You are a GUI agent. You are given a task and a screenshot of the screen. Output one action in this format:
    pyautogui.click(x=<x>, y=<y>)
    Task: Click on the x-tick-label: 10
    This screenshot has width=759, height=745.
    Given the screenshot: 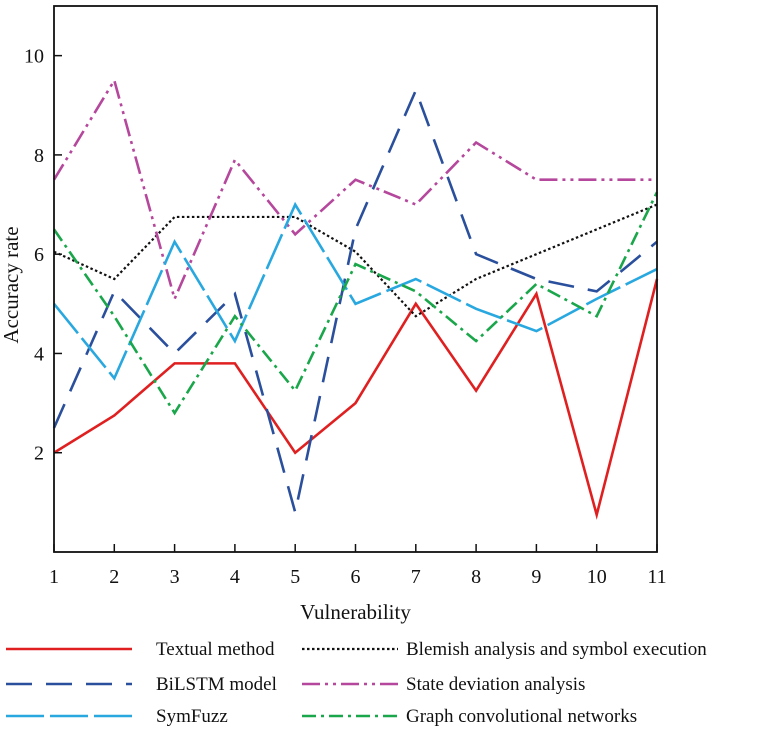 What is the action you would take?
    pyautogui.click(x=597, y=577)
    